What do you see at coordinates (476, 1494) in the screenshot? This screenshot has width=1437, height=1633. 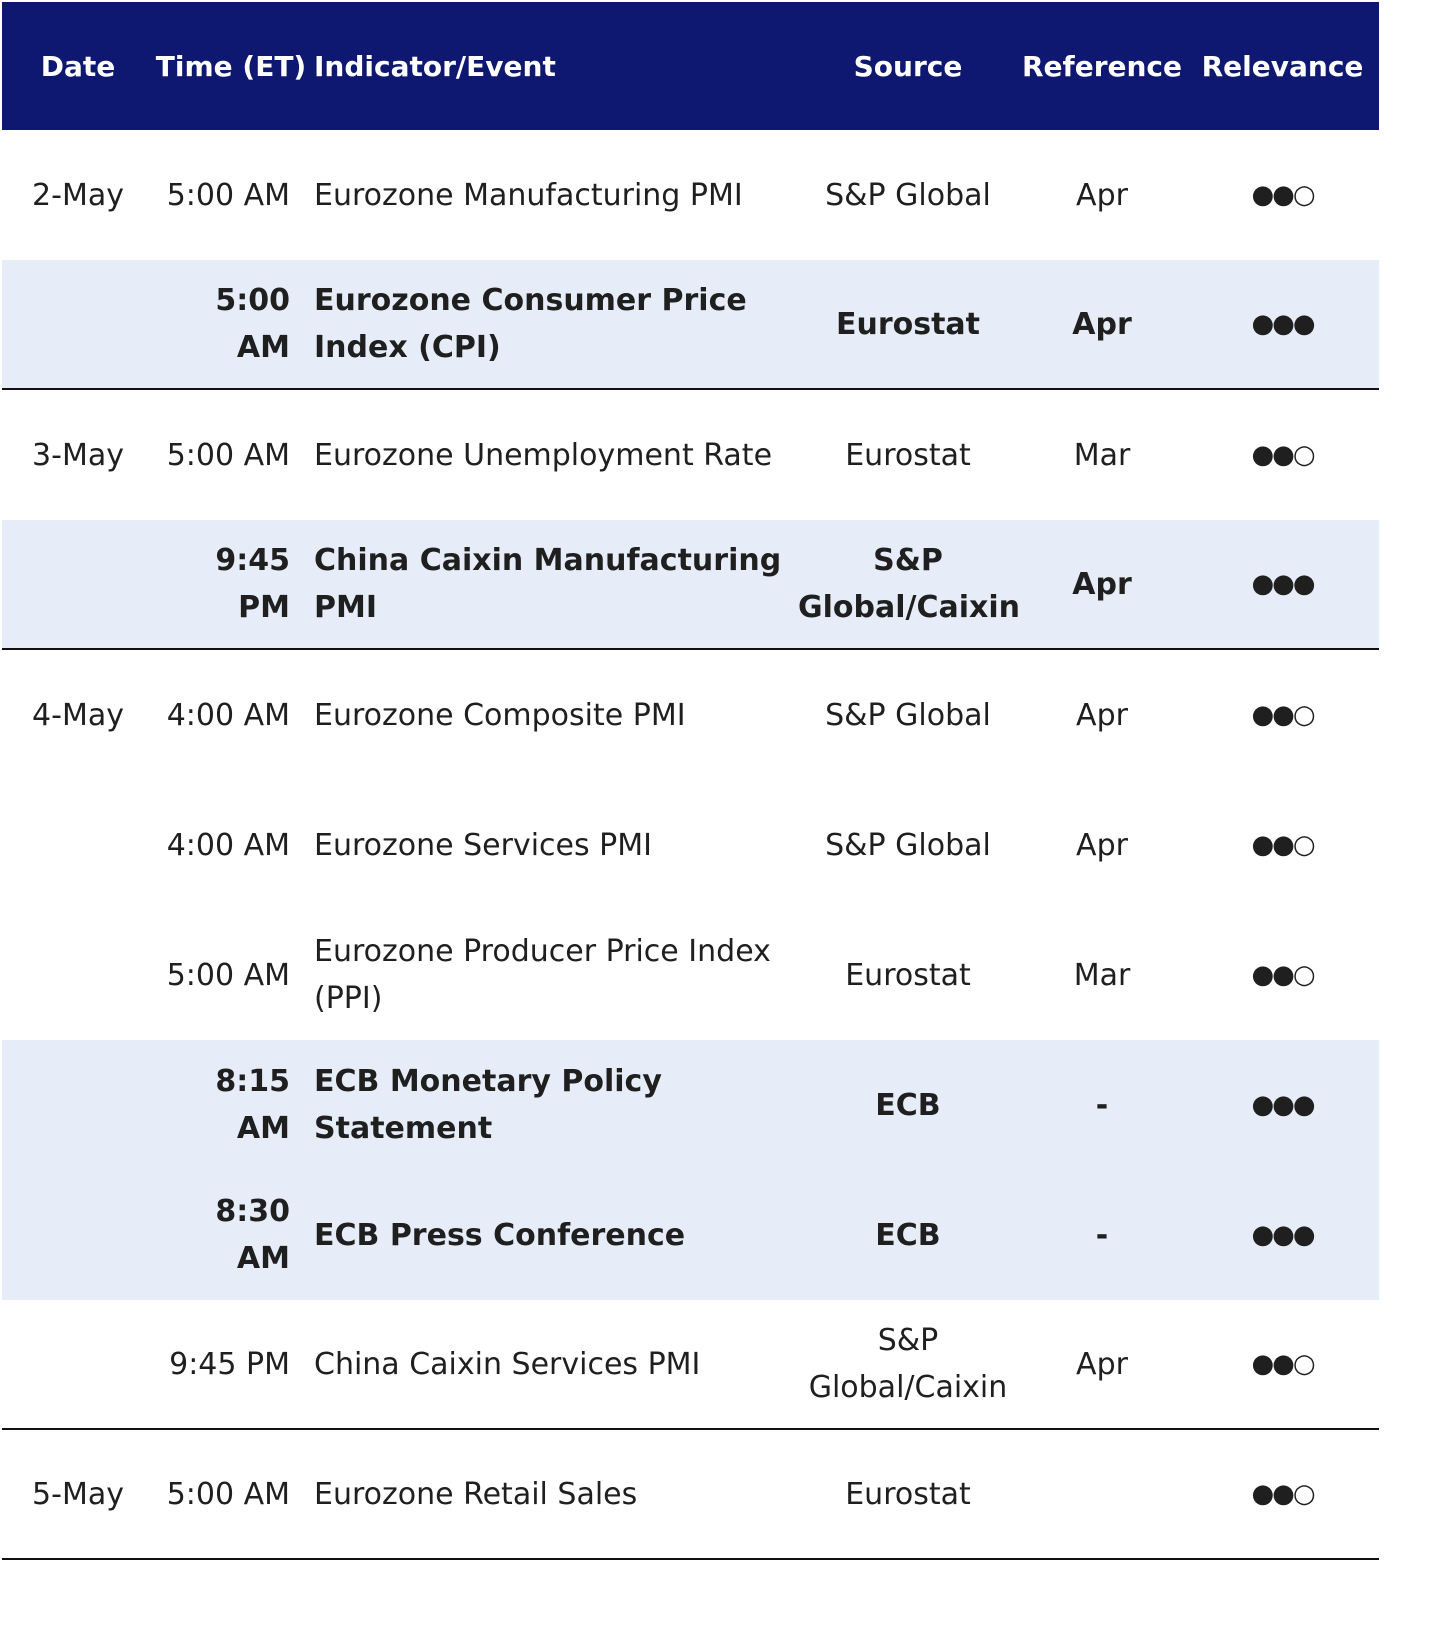 I see `row-indicator: Eurozone Retail Sales` at bounding box center [476, 1494].